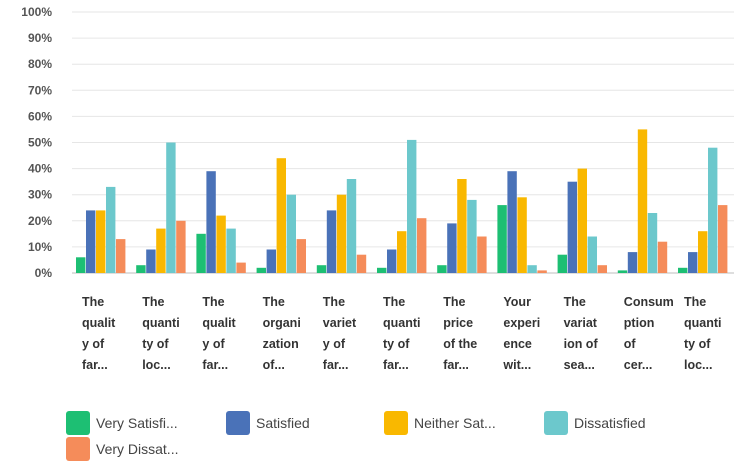  What do you see at coordinates (36, 12) in the screenshot?
I see `y-tick-label: 100%` at bounding box center [36, 12].